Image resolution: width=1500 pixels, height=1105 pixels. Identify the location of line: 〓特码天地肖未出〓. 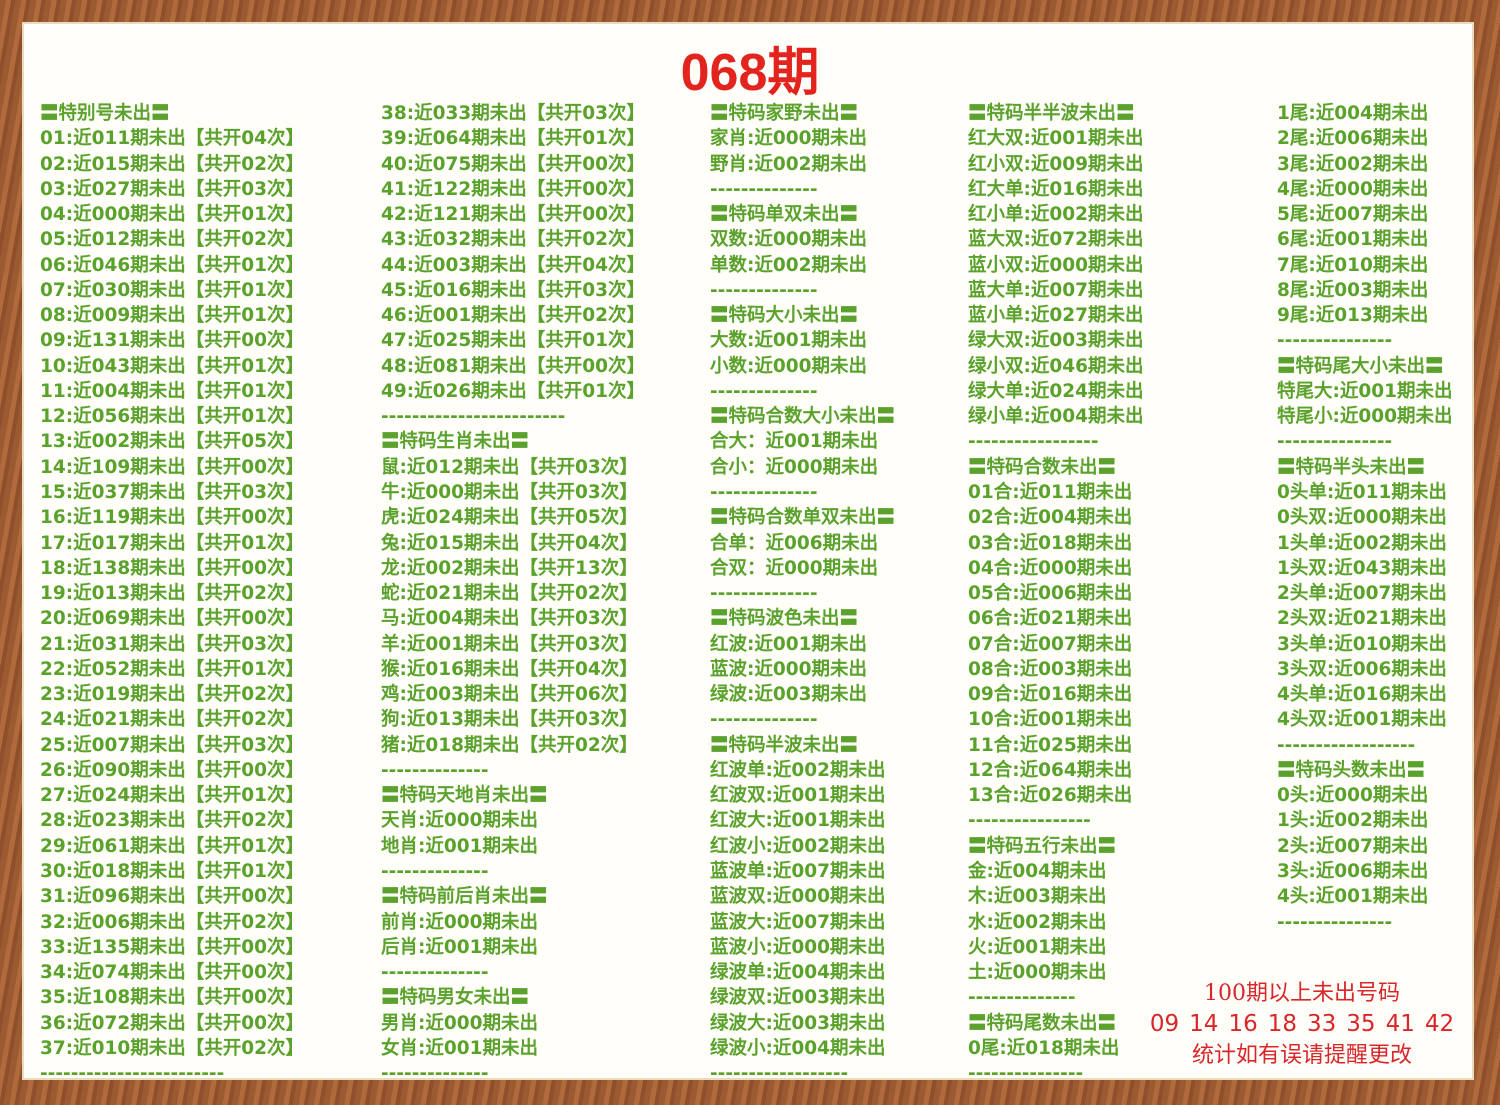
(464, 796).